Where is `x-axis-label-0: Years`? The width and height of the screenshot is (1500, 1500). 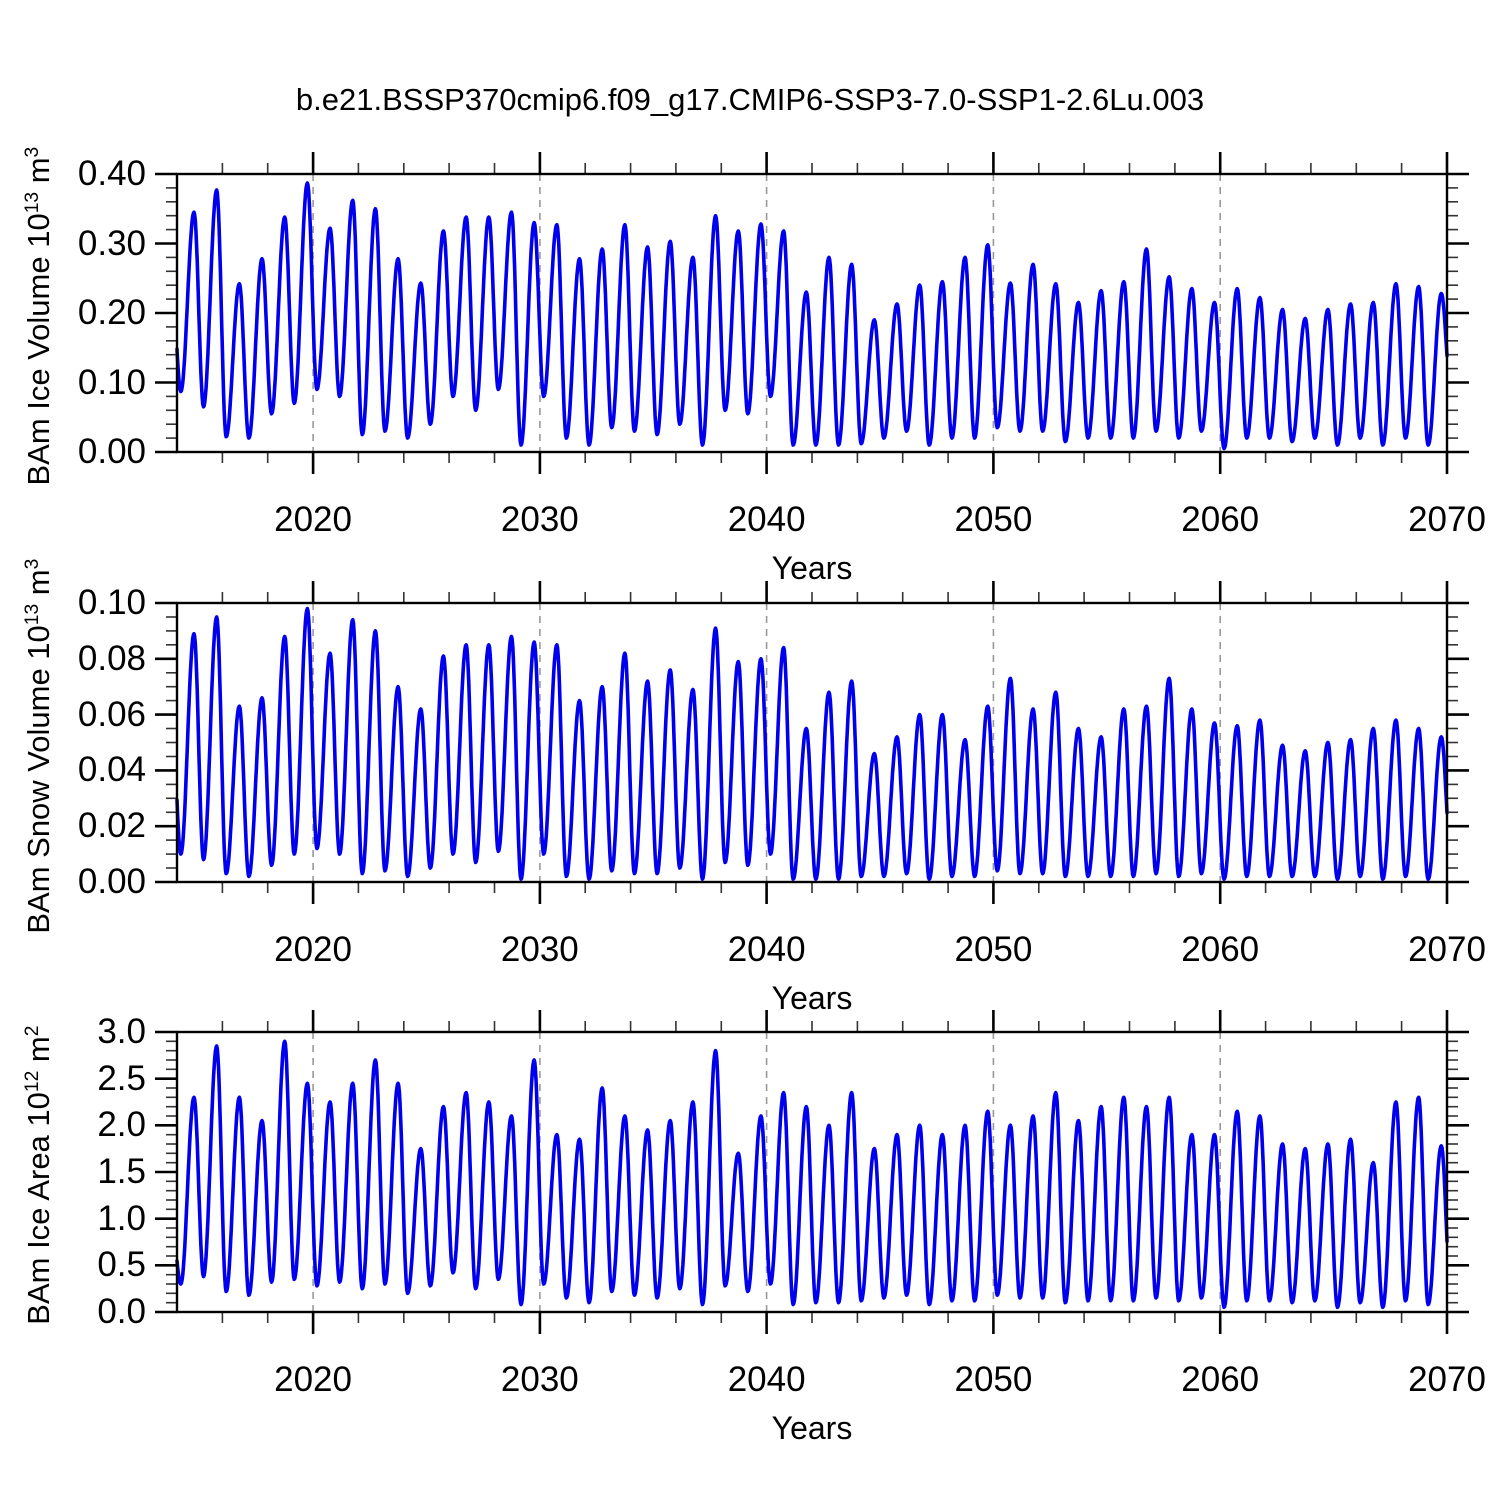
x-axis-label-0: Years is located at coordinates (812, 568).